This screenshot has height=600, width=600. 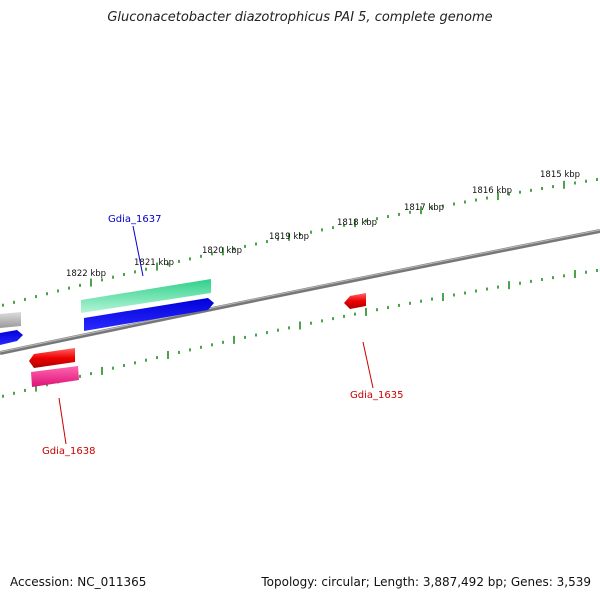 What do you see at coordinates (86, 274) in the screenshot?
I see `tick-label-1822: 1822 kbp` at bounding box center [86, 274].